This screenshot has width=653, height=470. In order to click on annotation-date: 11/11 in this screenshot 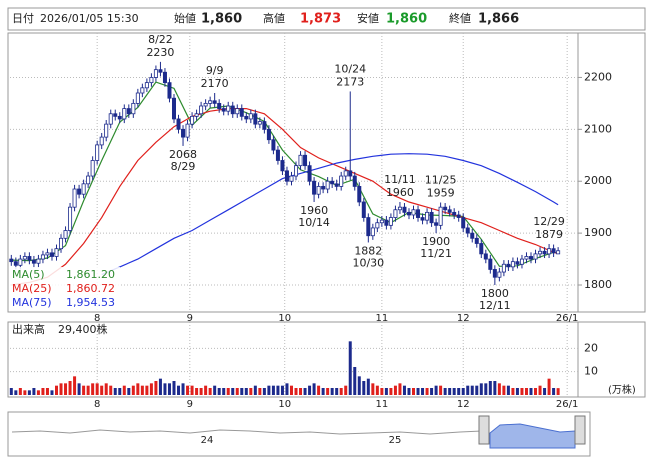, I will do `click(400, 179)`.